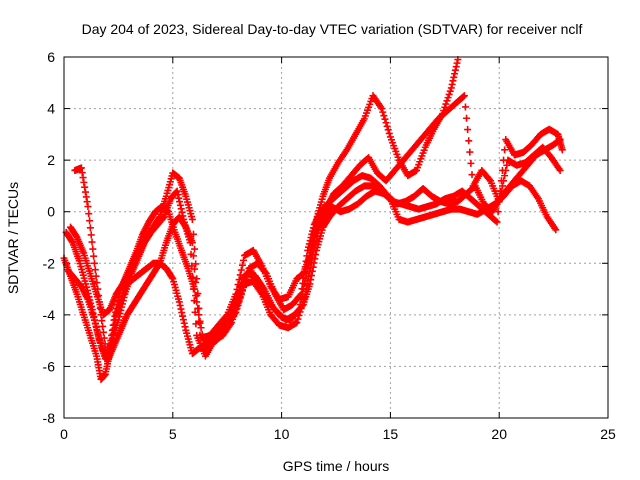 The height and width of the screenshot is (480, 640). Describe the element at coordinates (51, 109) in the screenshot. I see `y-tick-label: 4` at that location.